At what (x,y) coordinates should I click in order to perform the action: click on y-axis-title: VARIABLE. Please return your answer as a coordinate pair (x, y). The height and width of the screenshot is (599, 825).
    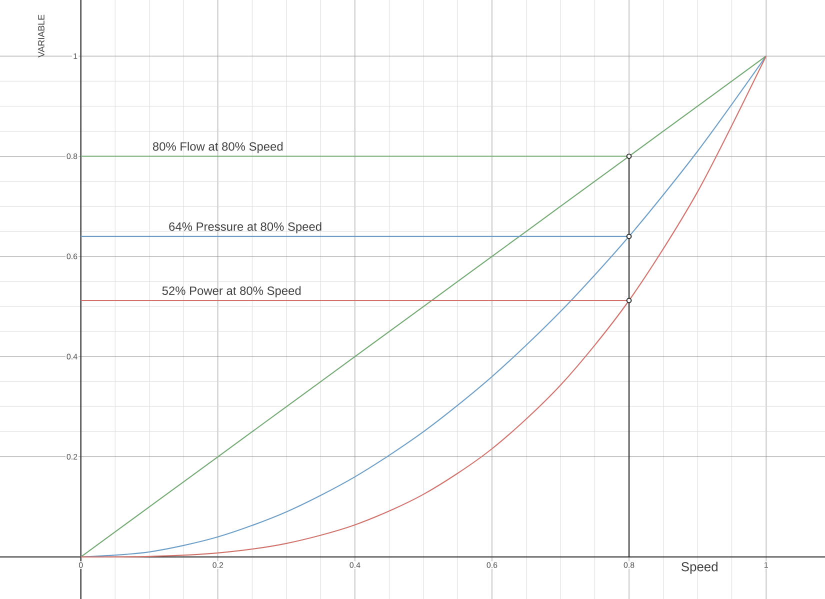
    Looking at the image, I should click on (41, 36).